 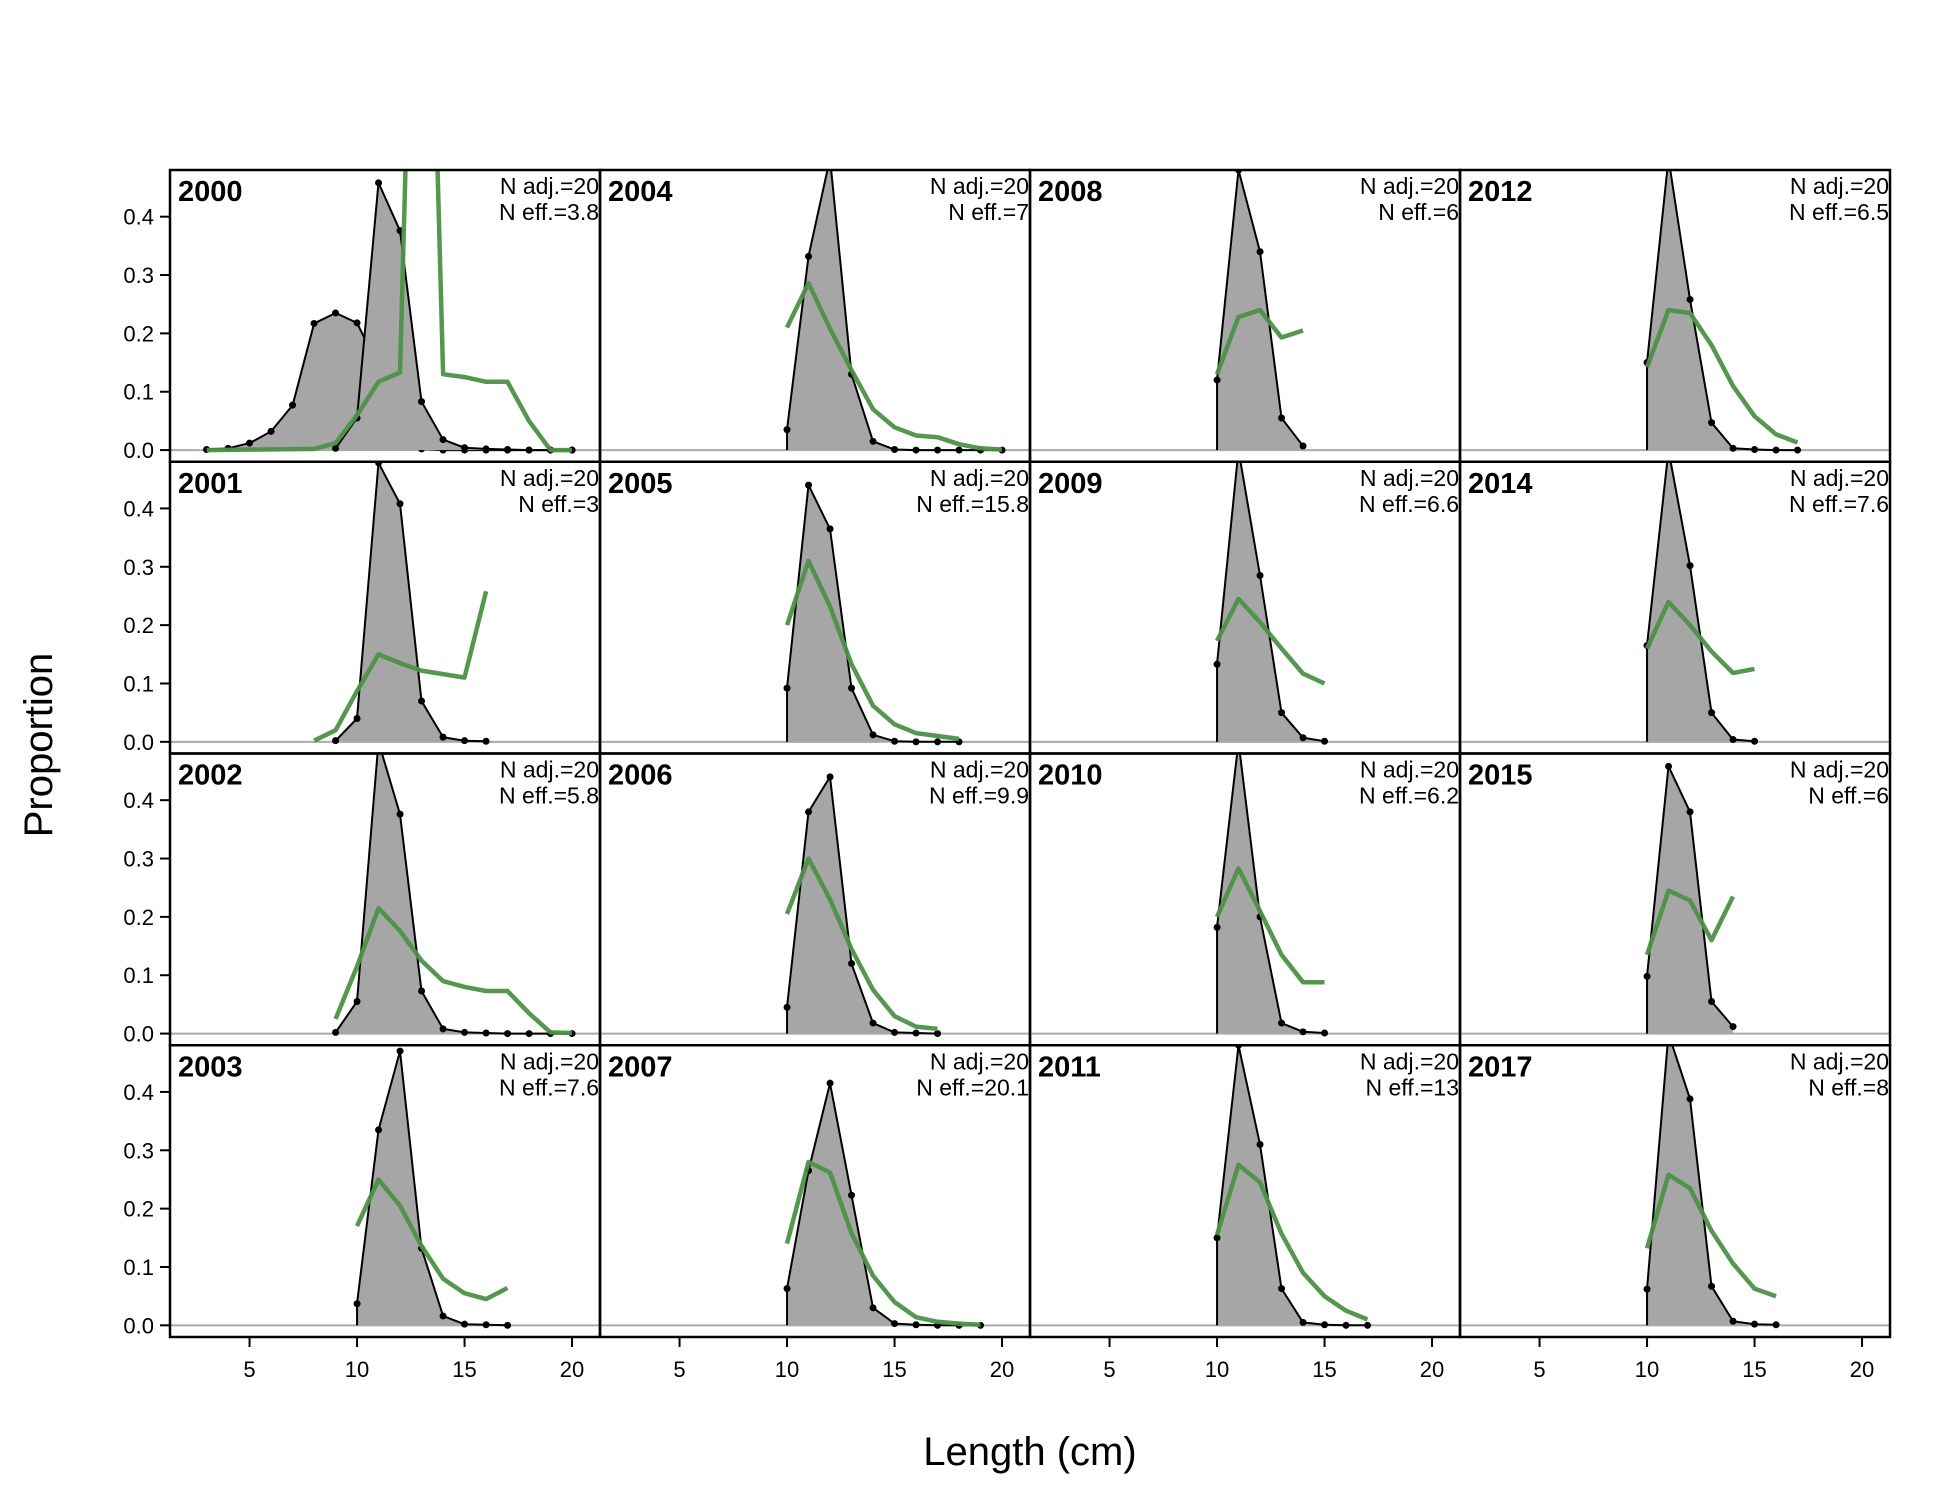 I want to click on x-tick-label: 5, so click(x=679, y=1369).